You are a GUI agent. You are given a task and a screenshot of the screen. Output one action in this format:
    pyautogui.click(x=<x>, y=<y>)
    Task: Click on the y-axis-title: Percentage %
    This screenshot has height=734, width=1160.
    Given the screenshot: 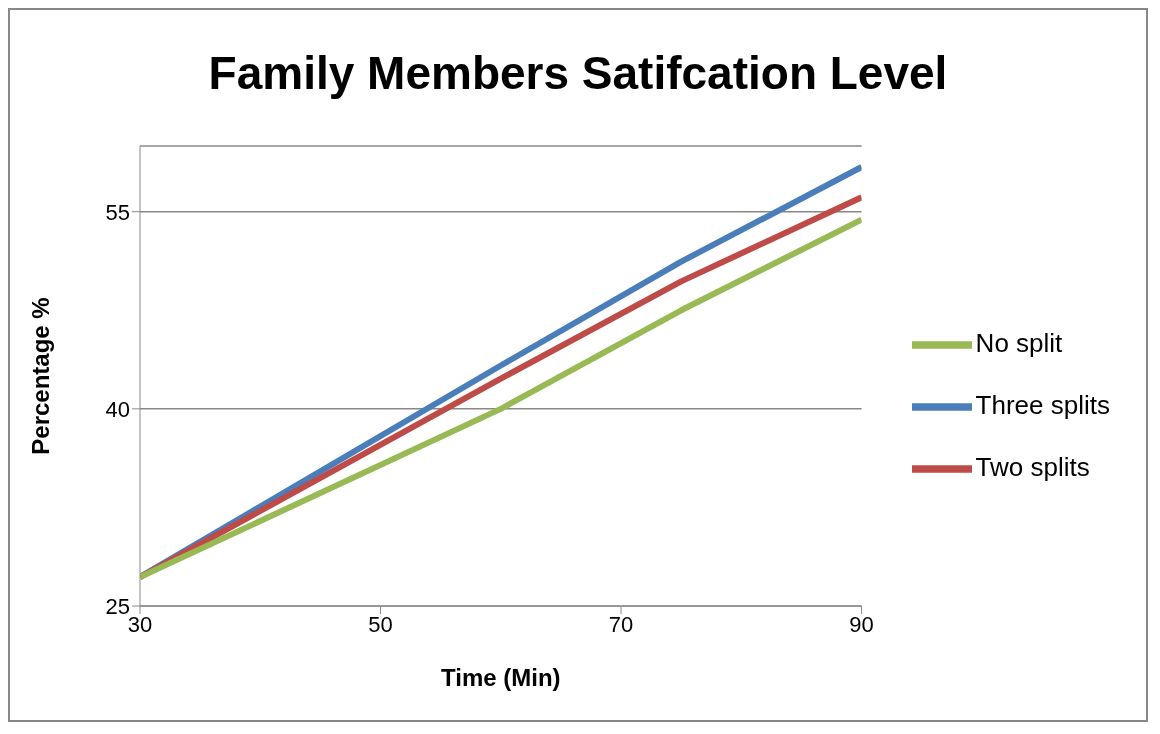 What is the action you would take?
    pyautogui.click(x=40, y=376)
    